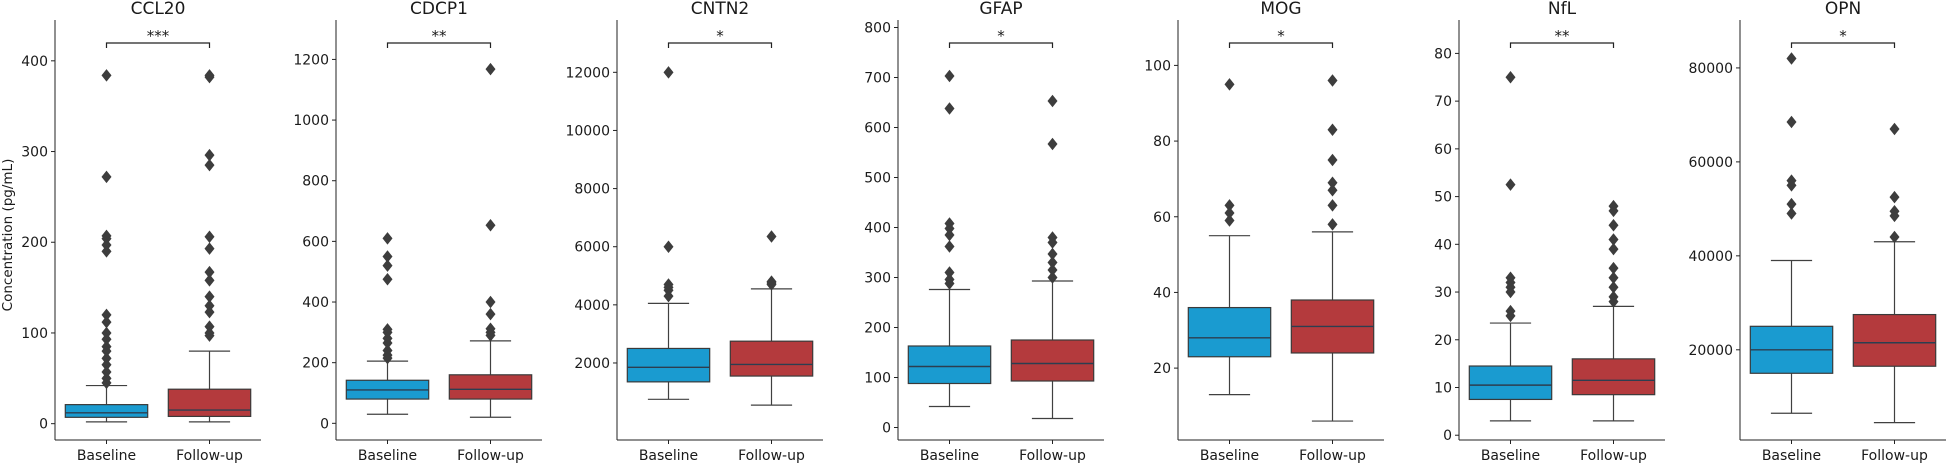  I want to click on panel-title: NfL, so click(1562, 9).